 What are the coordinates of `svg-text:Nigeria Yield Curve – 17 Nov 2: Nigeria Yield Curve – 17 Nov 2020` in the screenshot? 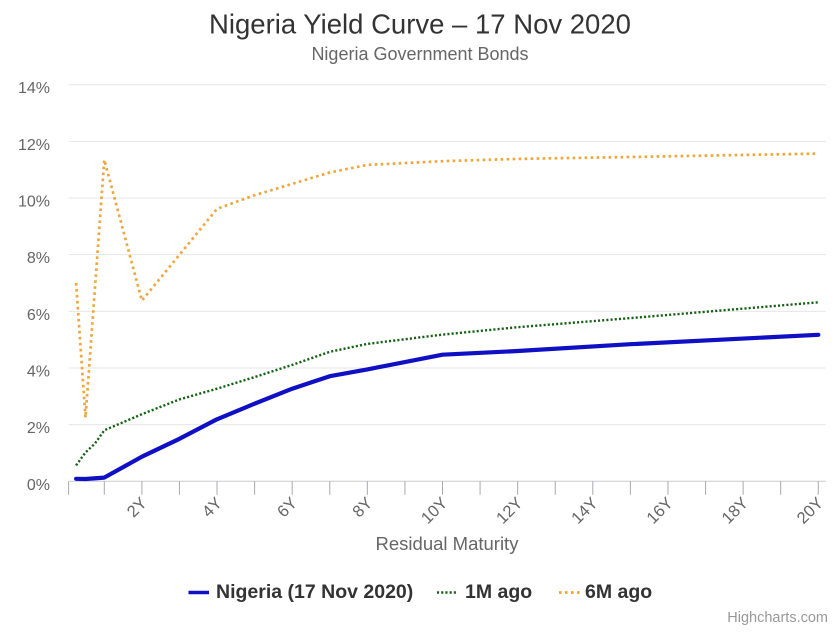 It's located at (420, 24).